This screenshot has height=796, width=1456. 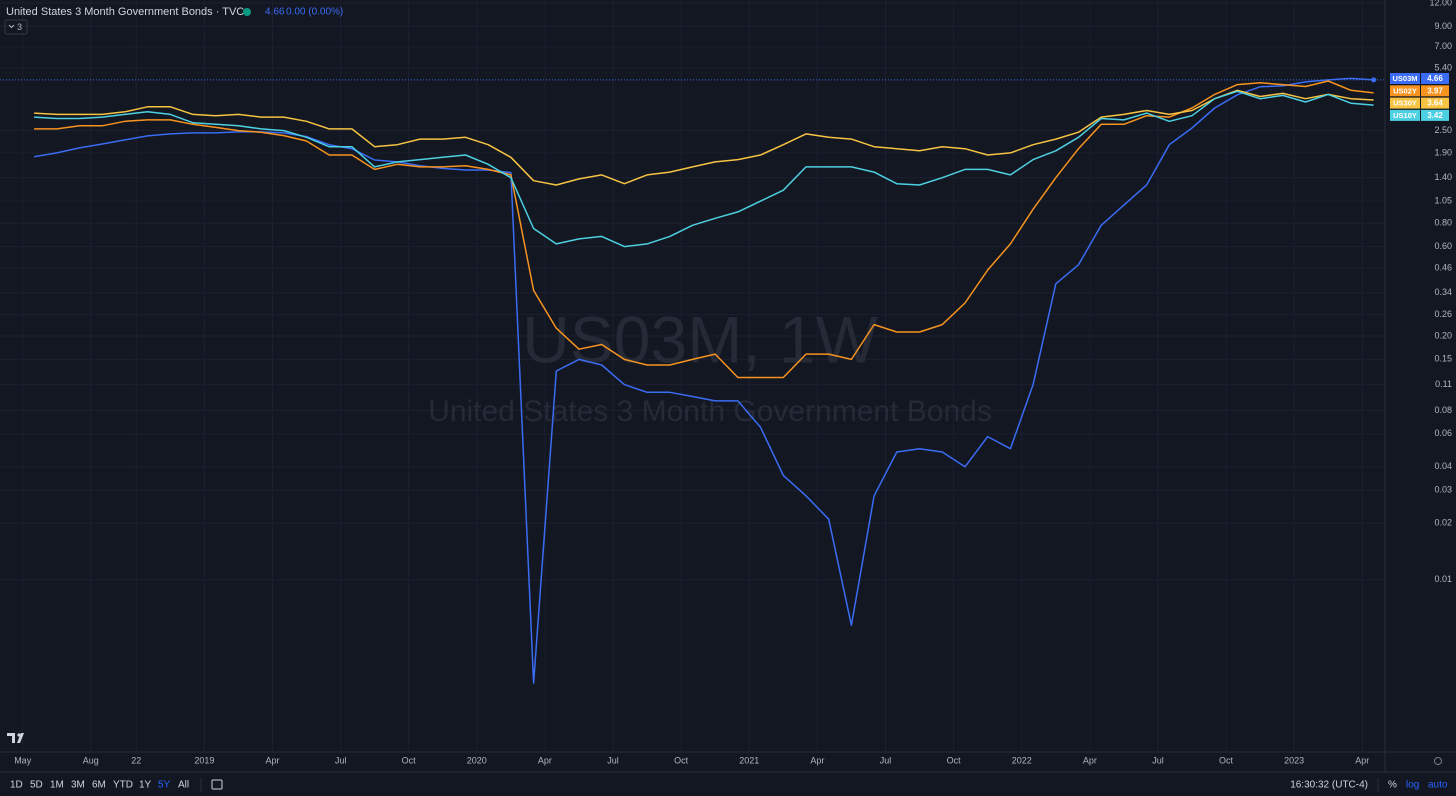 I want to click on range-button: 3M, so click(x=78, y=785).